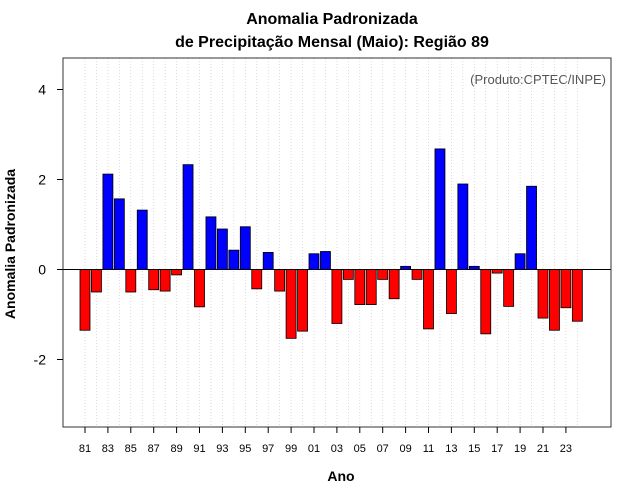  I want to click on bar-2012, so click(440, 209).